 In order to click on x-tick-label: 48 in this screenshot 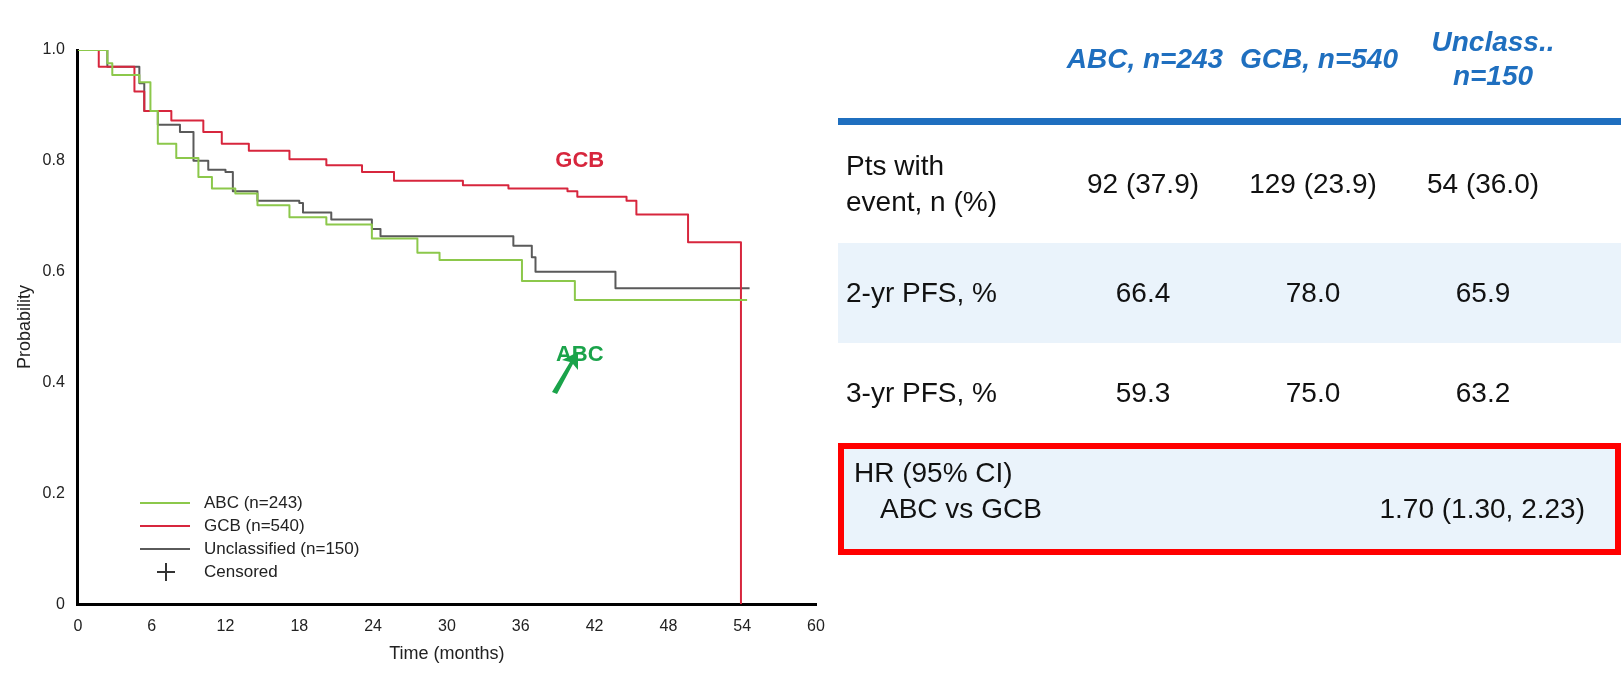, I will do `click(668, 626)`.